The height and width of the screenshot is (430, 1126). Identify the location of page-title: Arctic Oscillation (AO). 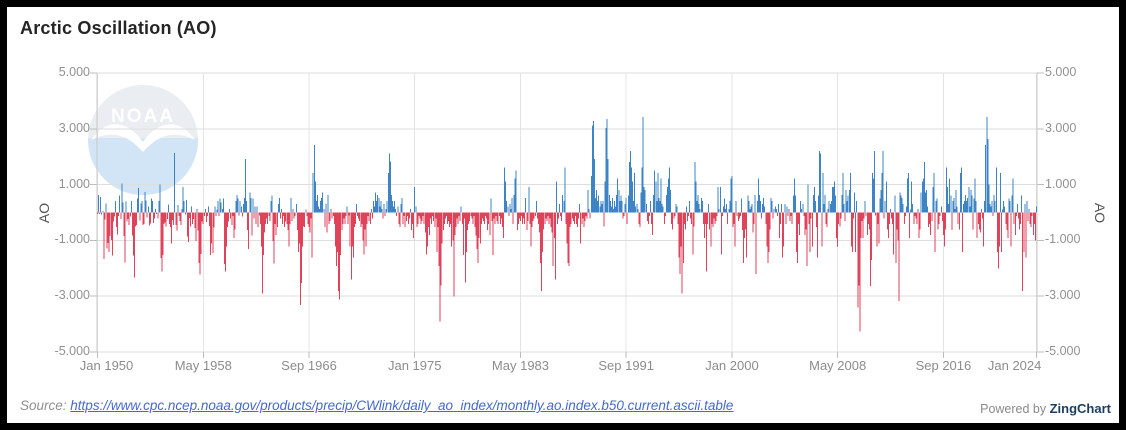
(118, 28).